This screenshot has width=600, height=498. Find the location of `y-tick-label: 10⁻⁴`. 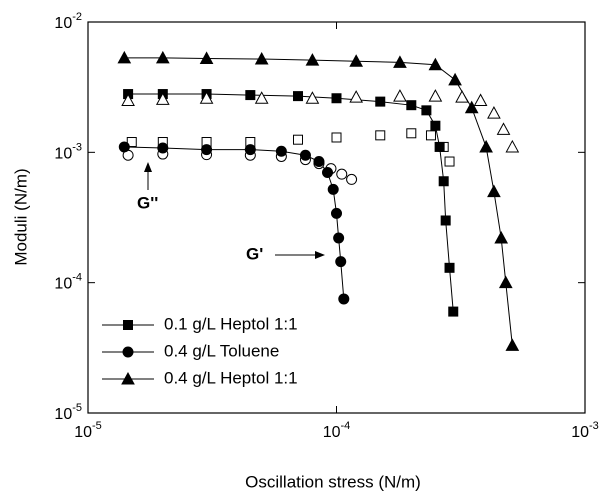

y-tick-label: 10⁻⁴ is located at coordinates (68, 282).